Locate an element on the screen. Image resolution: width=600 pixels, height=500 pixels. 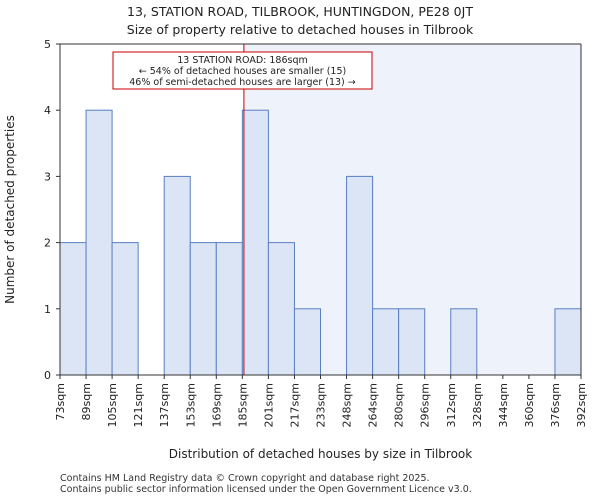
bar-73sqm is located at coordinates (73, 309).